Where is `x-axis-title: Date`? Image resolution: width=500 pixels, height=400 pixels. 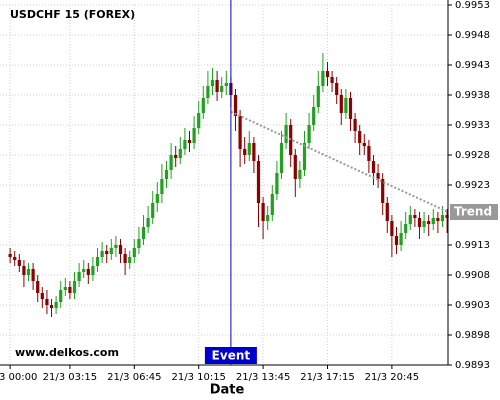 x-axis-title: Date is located at coordinates (227, 390).